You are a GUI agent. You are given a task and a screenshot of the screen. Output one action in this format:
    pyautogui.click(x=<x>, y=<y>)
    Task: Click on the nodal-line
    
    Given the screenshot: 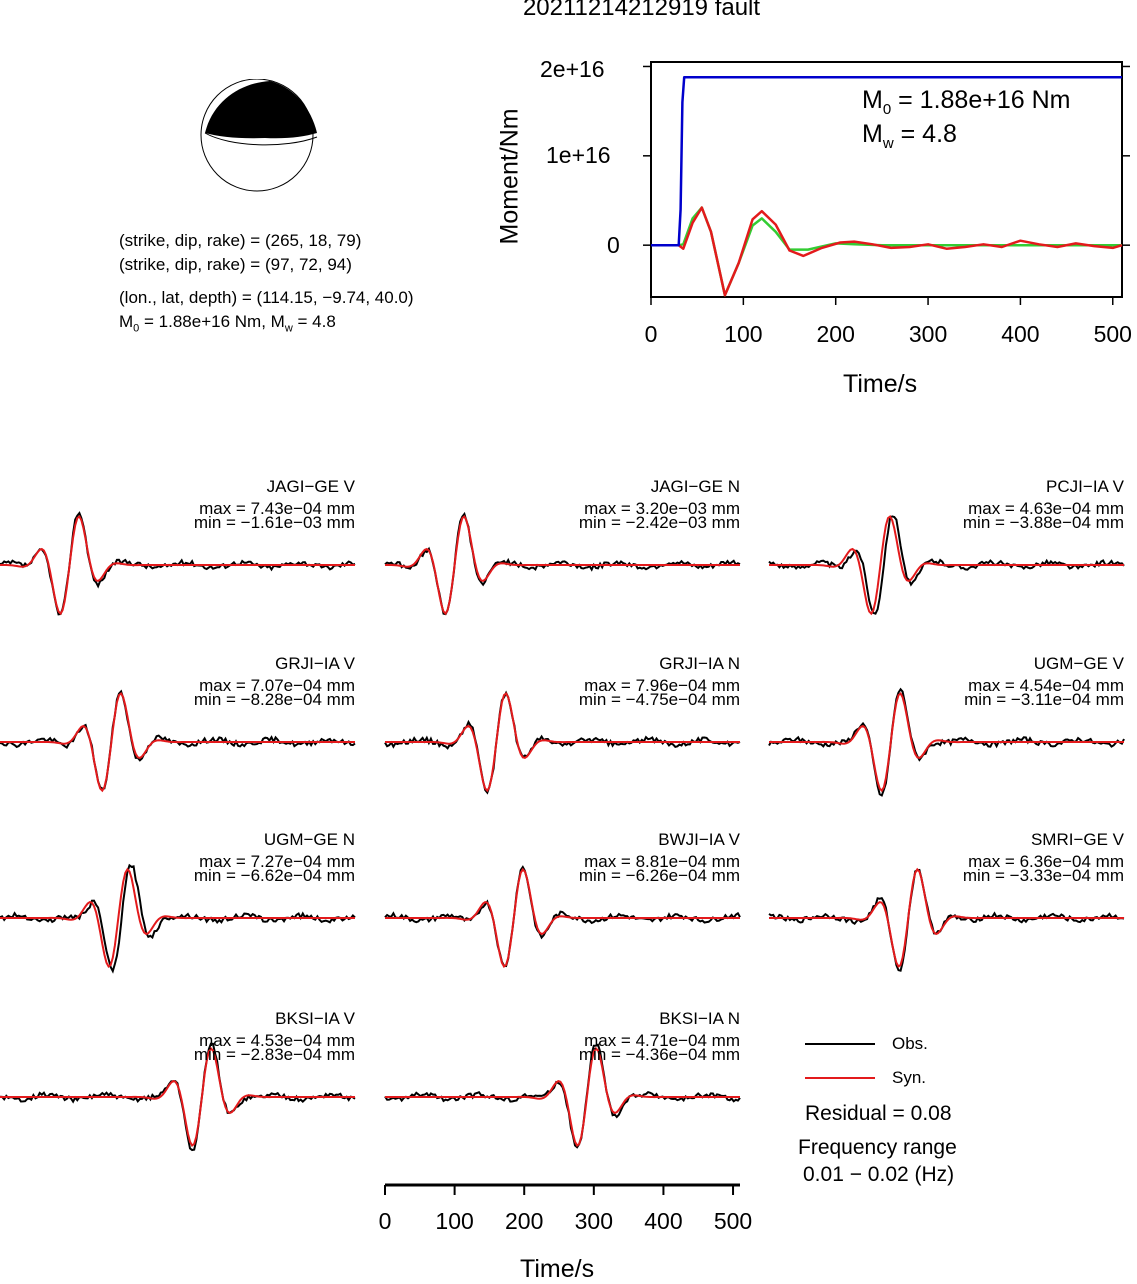 What is the action you would take?
    pyautogui.click(x=261, y=139)
    